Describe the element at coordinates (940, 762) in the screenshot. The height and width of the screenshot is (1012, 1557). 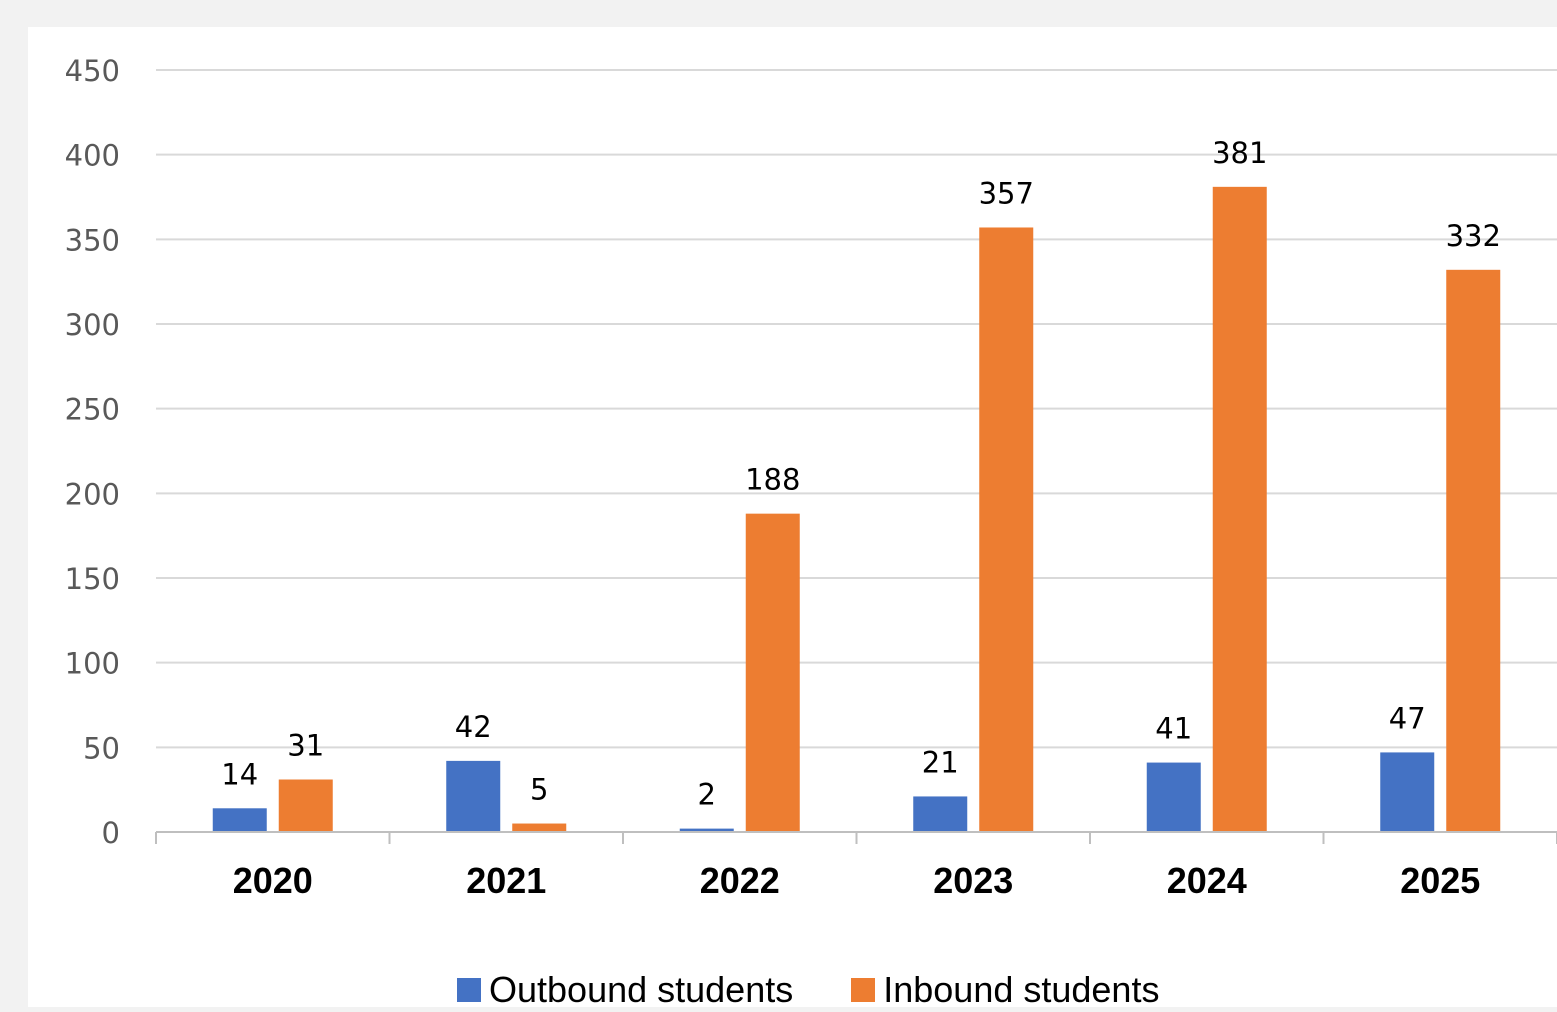
I see `data-label: 21` at that location.